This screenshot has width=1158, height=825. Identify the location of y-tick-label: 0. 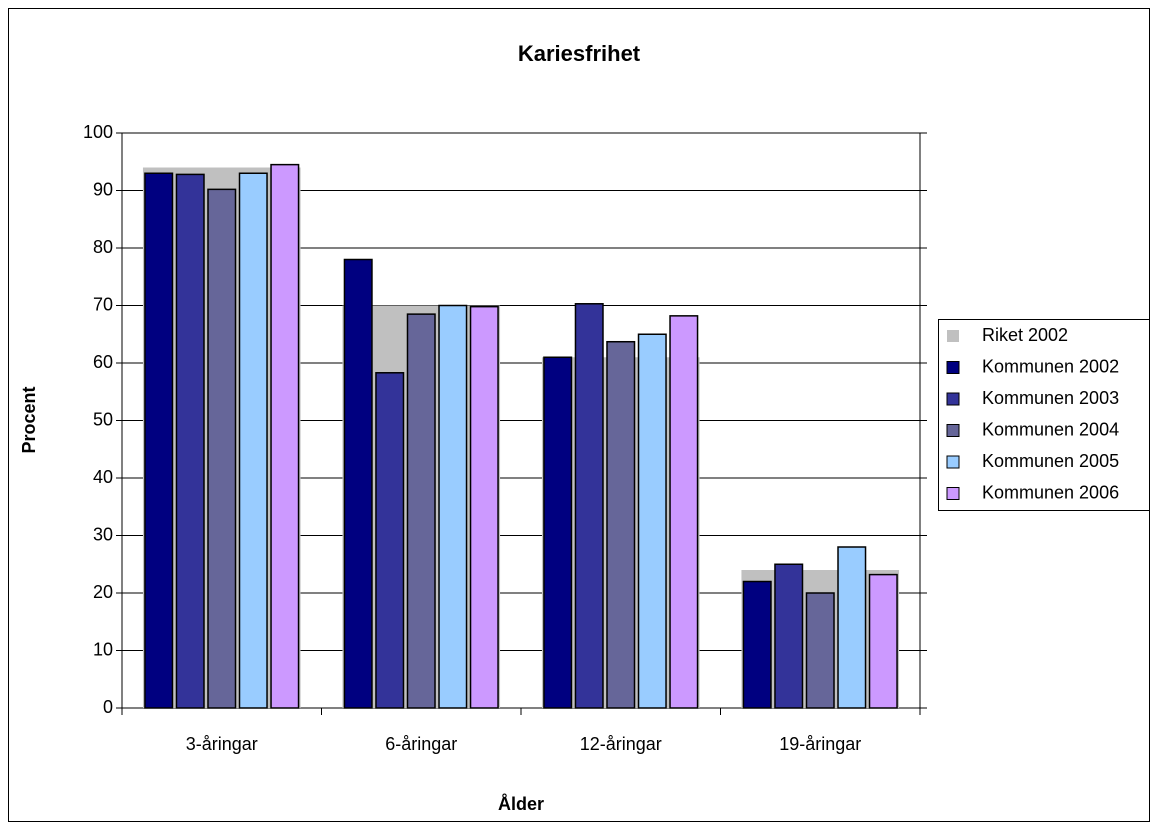
(108, 707).